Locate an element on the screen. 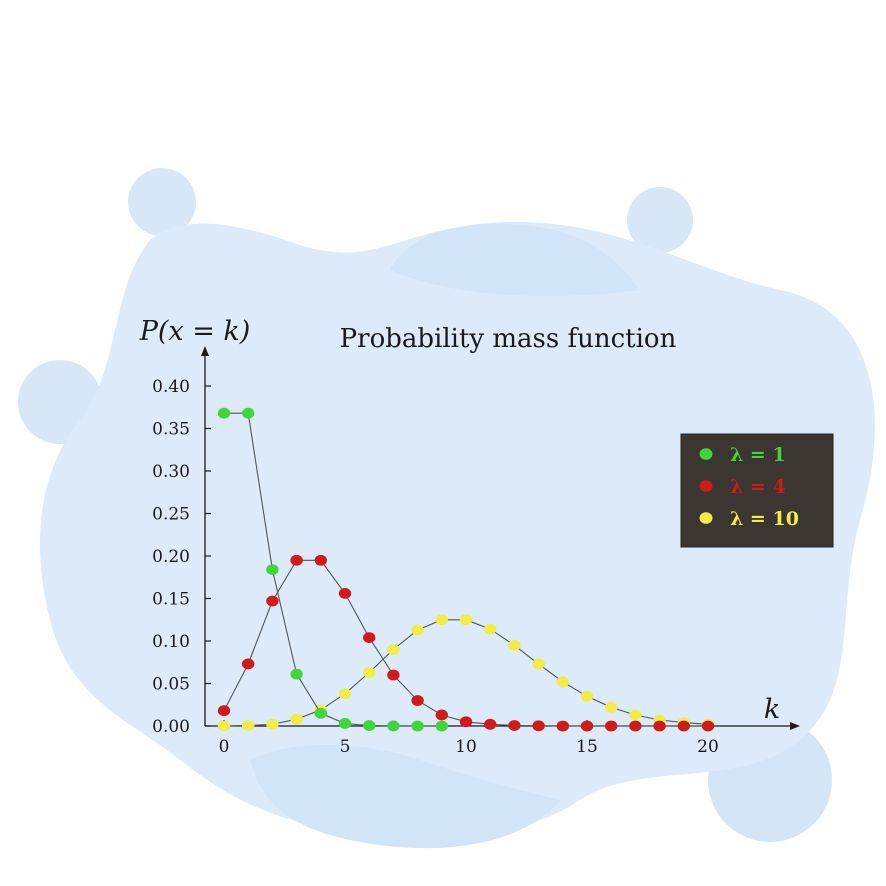 The image size is (886, 886). x-tick-label: 0 is located at coordinates (224, 747).